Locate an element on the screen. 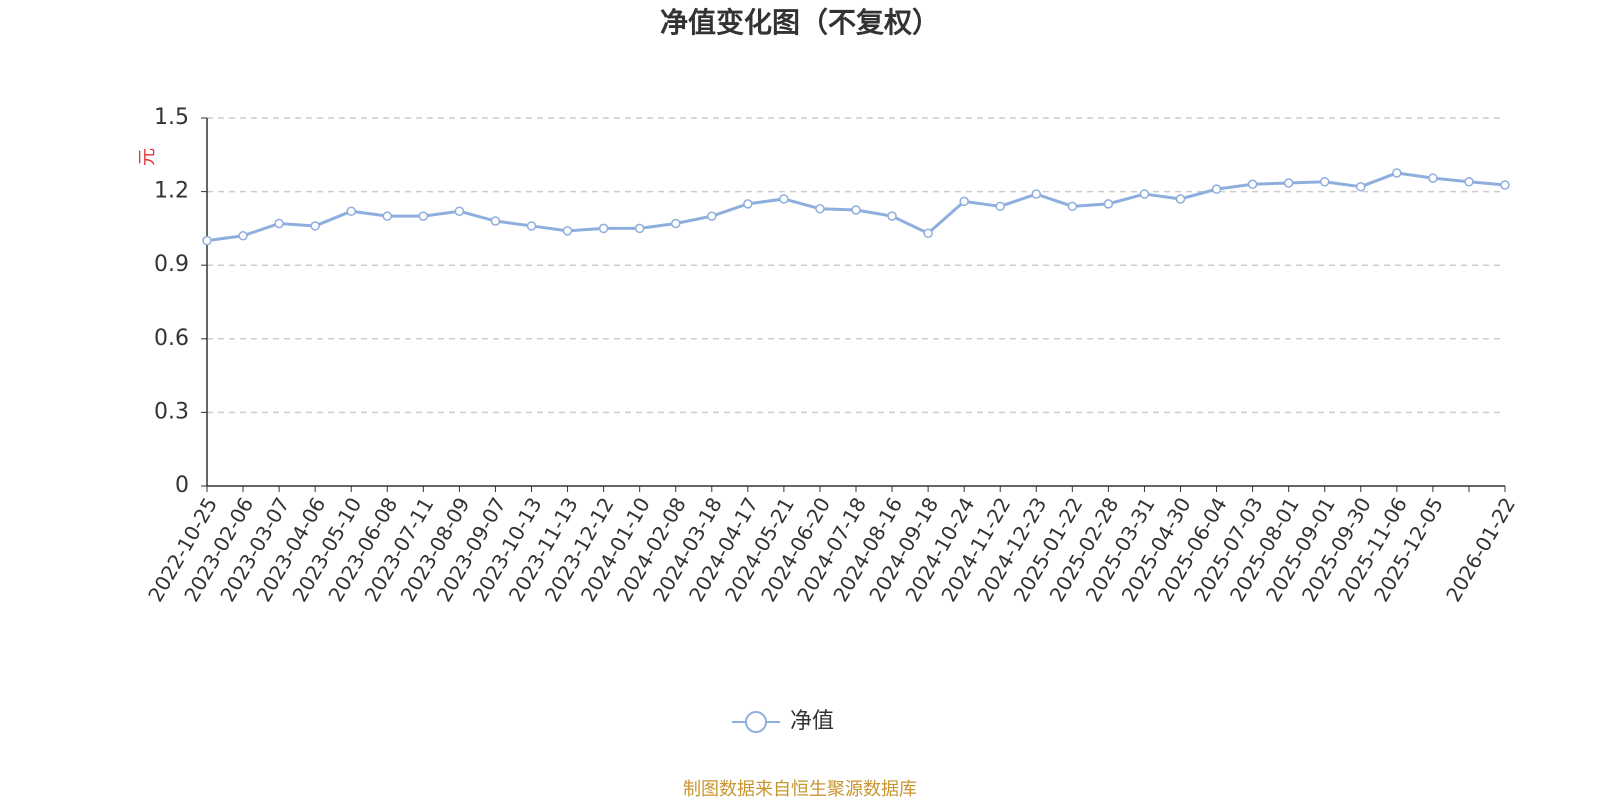 This screenshot has width=1600, height=804. y-tick-label: 0 is located at coordinates (182, 485).